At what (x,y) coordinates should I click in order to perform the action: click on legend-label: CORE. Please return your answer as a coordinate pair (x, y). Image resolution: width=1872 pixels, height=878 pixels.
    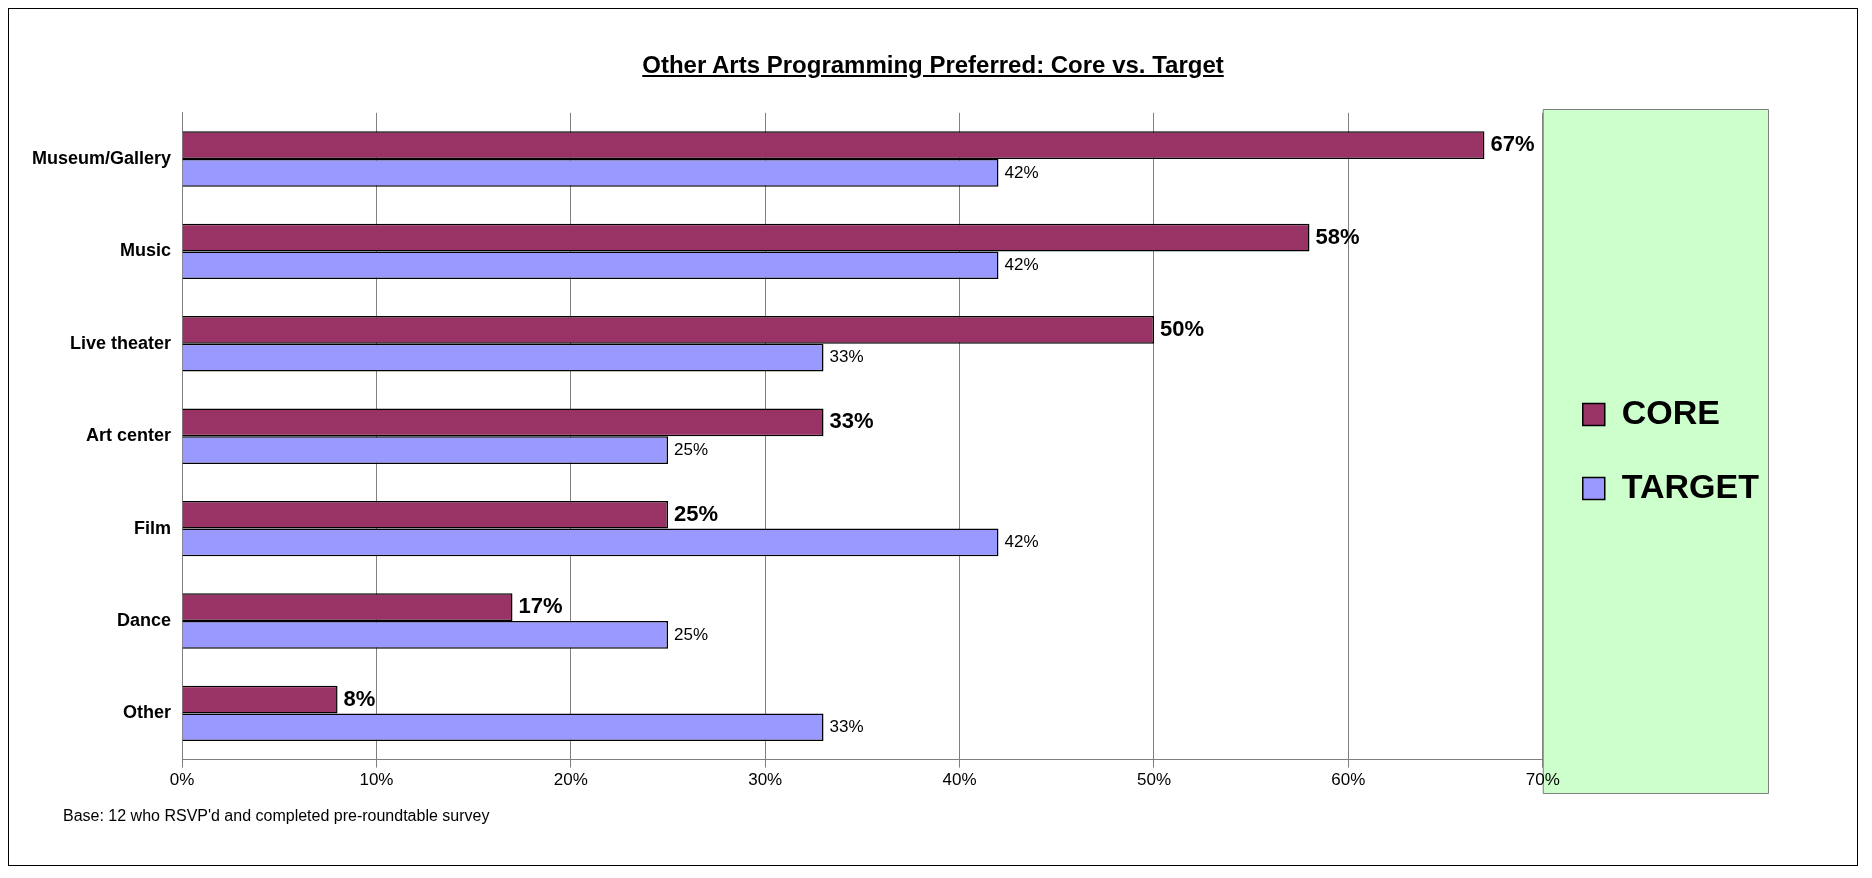
    Looking at the image, I should click on (1670, 411).